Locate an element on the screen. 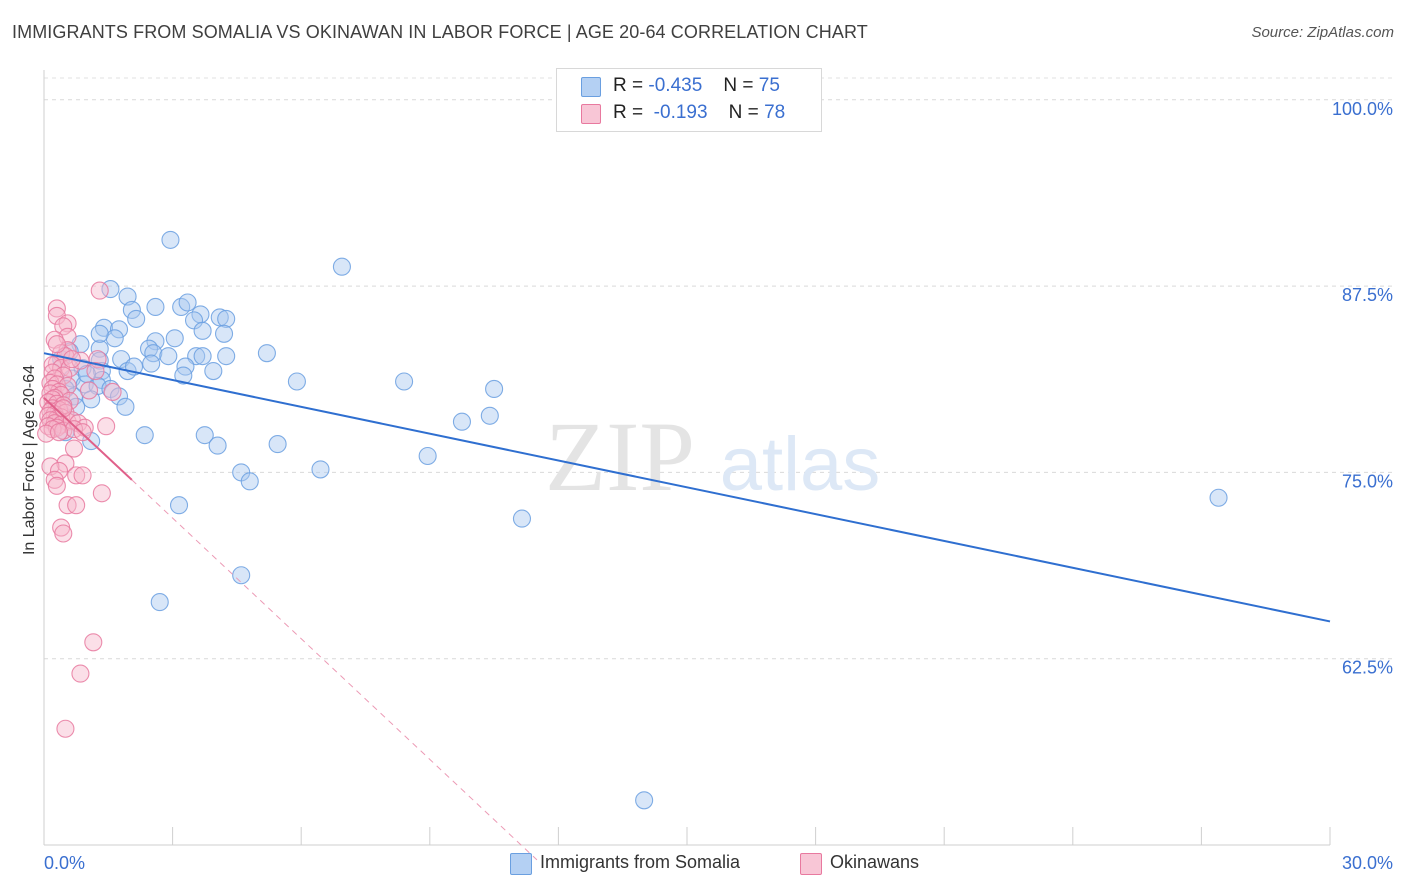 The height and width of the screenshot is (892, 1406). watermark: ZIP atlas is located at coordinates (712, 456).